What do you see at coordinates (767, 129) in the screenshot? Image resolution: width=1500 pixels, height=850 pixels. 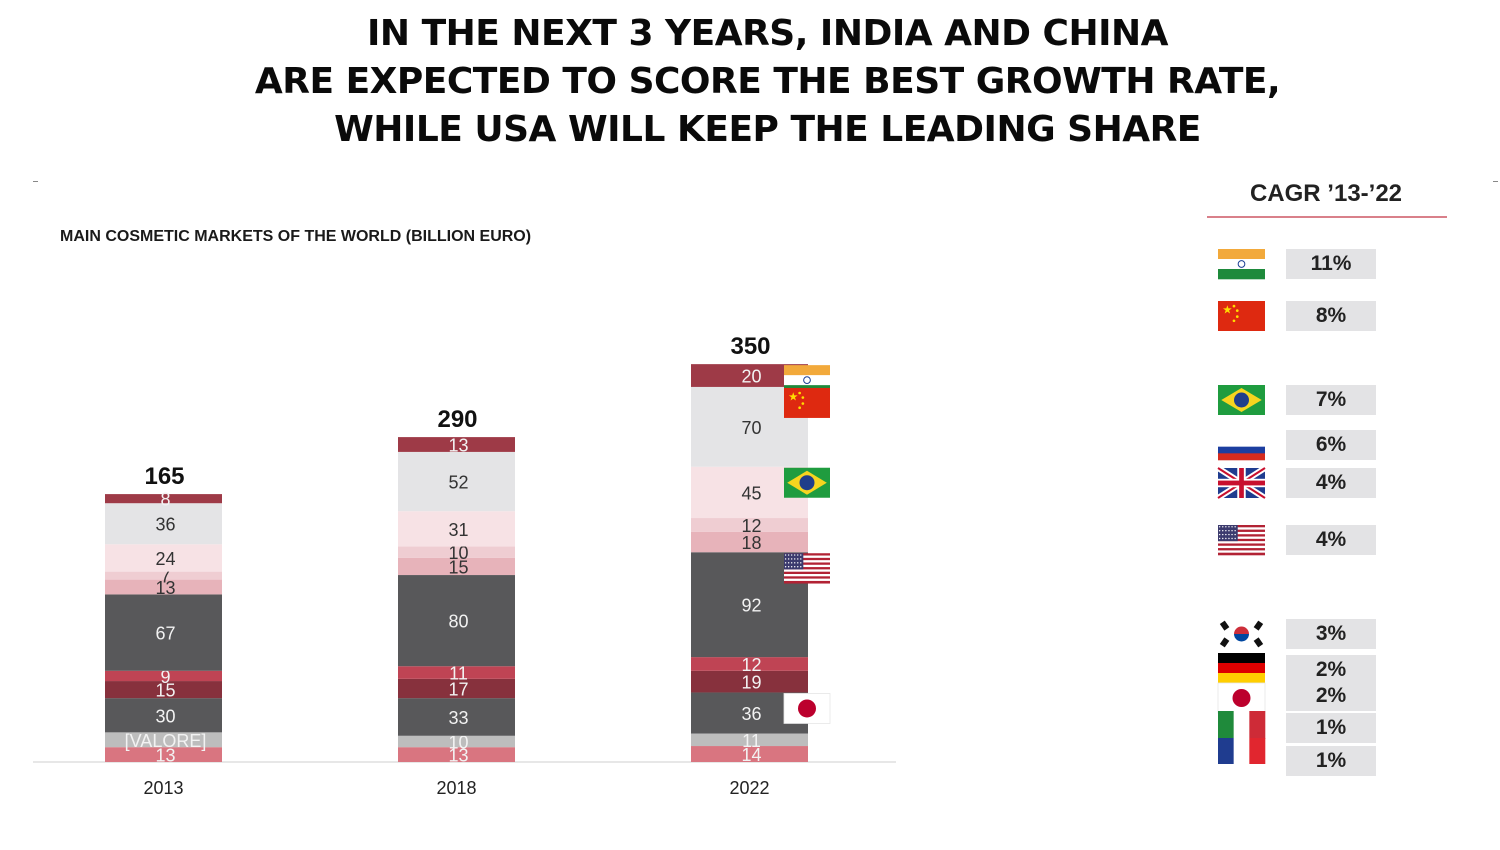 I see `headline-line-3: WHILE USA WILL KEEP THE LEADING SHARE` at bounding box center [767, 129].